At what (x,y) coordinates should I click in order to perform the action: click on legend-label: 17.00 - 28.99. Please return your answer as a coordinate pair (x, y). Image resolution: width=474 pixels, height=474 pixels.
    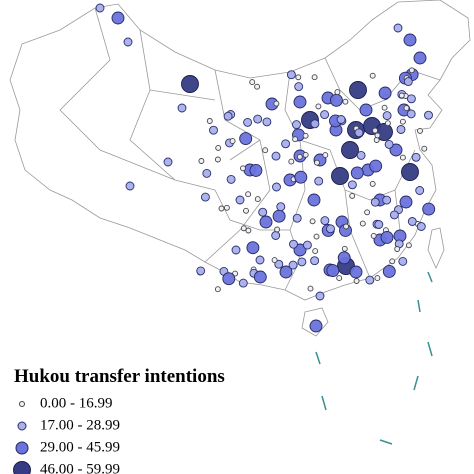
    Looking at the image, I should click on (80, 425).